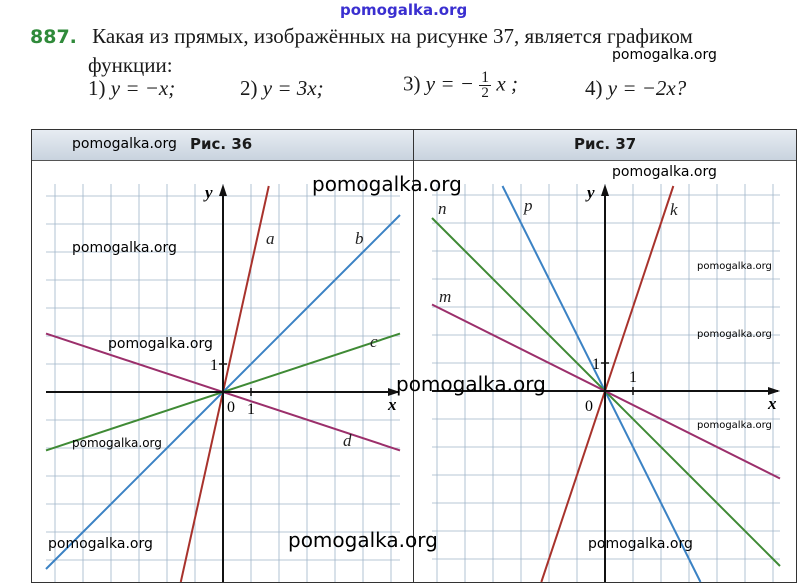  What do you see at coordinates (374, 341) in the screenshot?
I see `line-label-c: c` at bounding box center [374, 341].